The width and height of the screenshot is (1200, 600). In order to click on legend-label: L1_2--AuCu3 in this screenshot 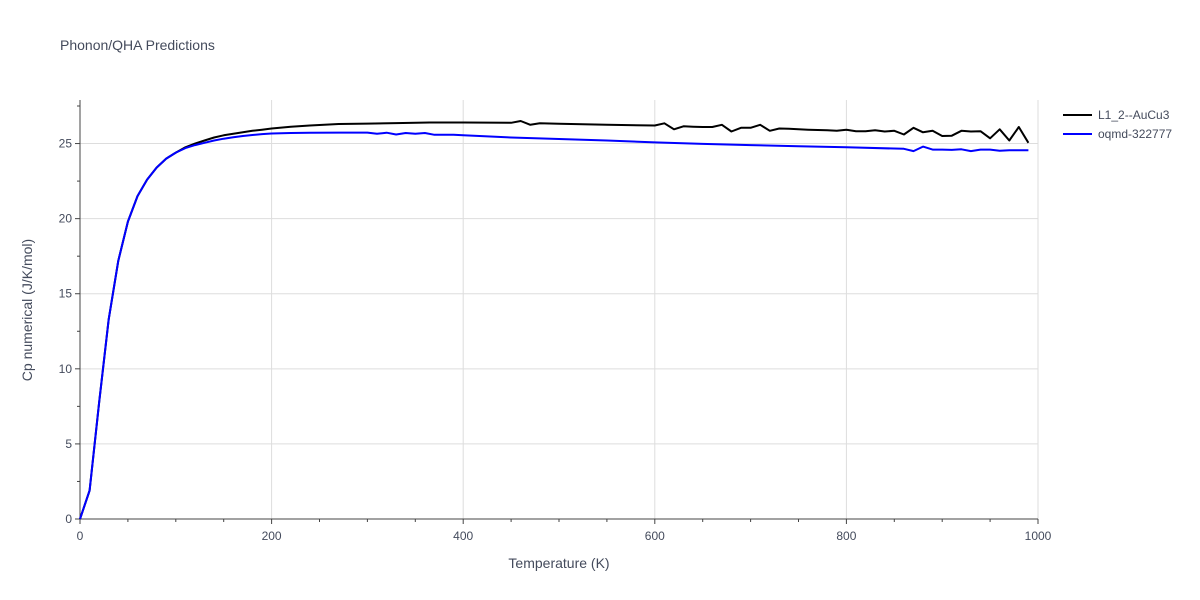, I will do `click(1134, 115)`.